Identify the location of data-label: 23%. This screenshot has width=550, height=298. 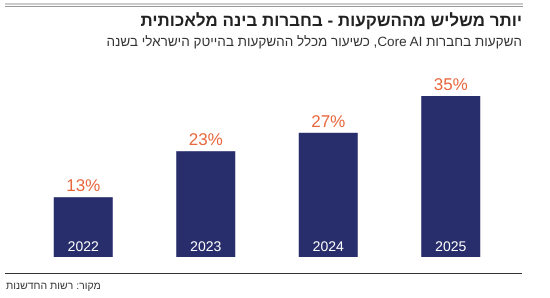
(205, 140).